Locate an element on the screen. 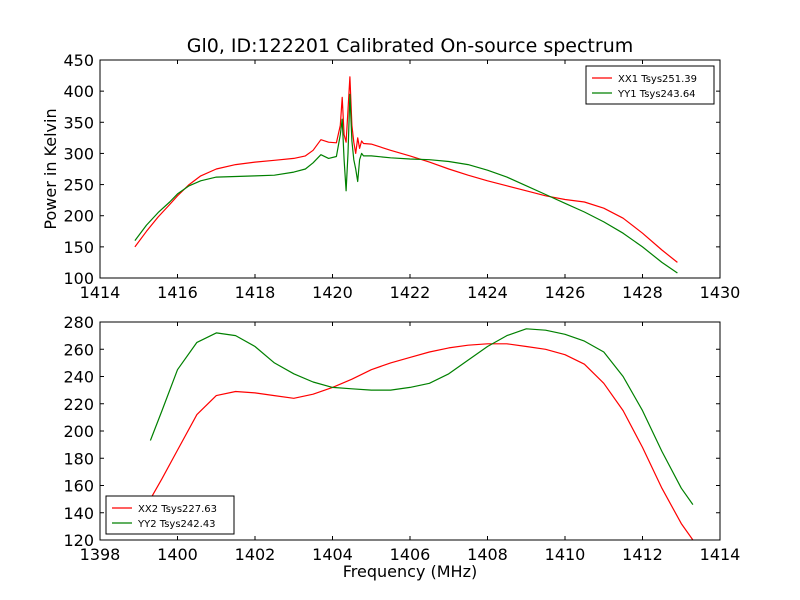 This screenshot has width=800, height=600. x-tick-label: 1412 is located at coordinates (642, 554).